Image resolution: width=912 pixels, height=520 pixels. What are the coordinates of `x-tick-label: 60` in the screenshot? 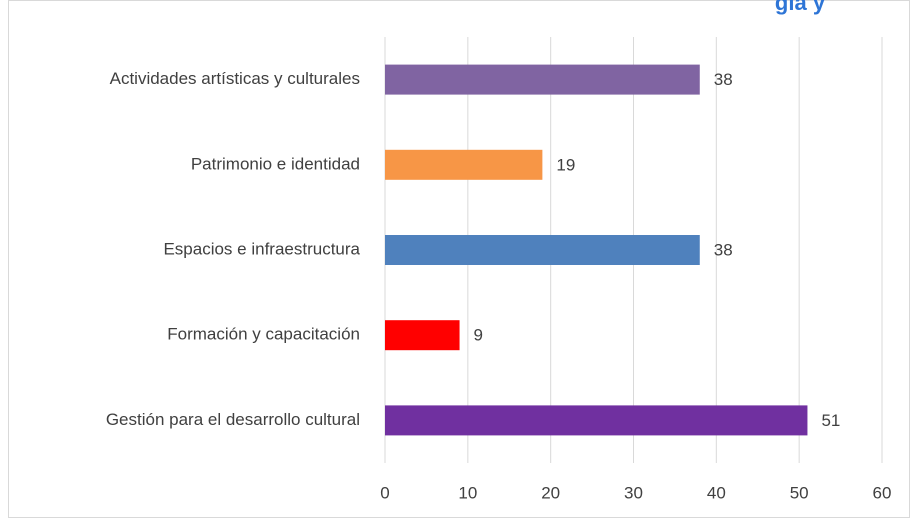 It's located at (882, 492).